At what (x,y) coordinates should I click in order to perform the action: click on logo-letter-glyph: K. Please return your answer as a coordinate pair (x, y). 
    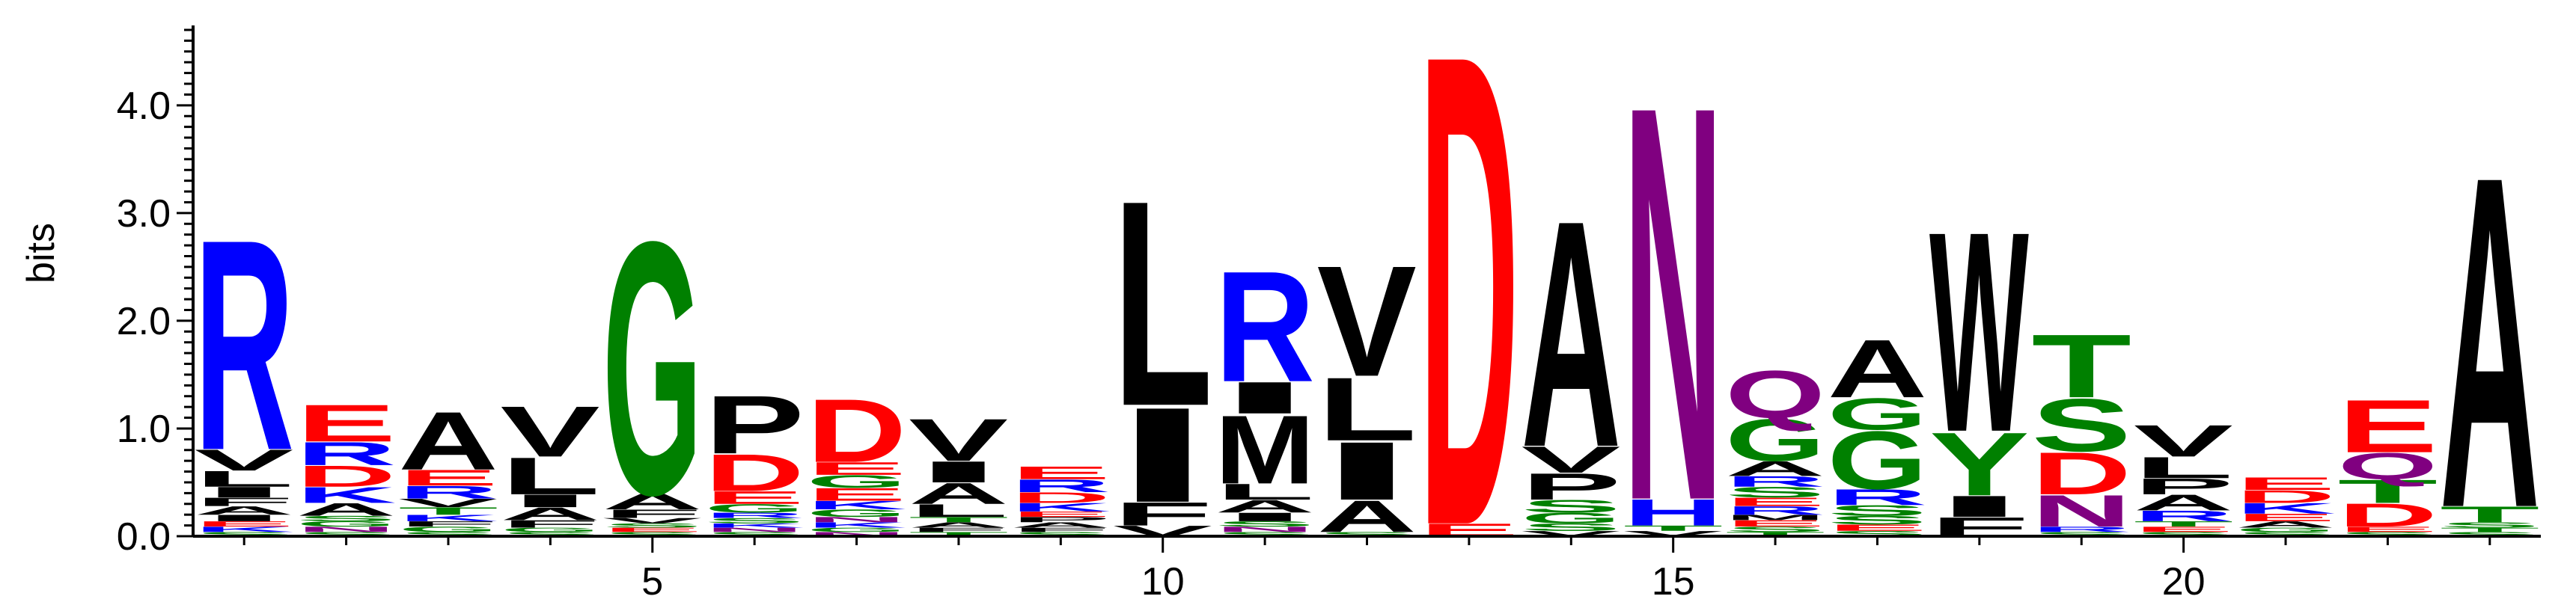
    Looking at the image, I should click on (754, 525).